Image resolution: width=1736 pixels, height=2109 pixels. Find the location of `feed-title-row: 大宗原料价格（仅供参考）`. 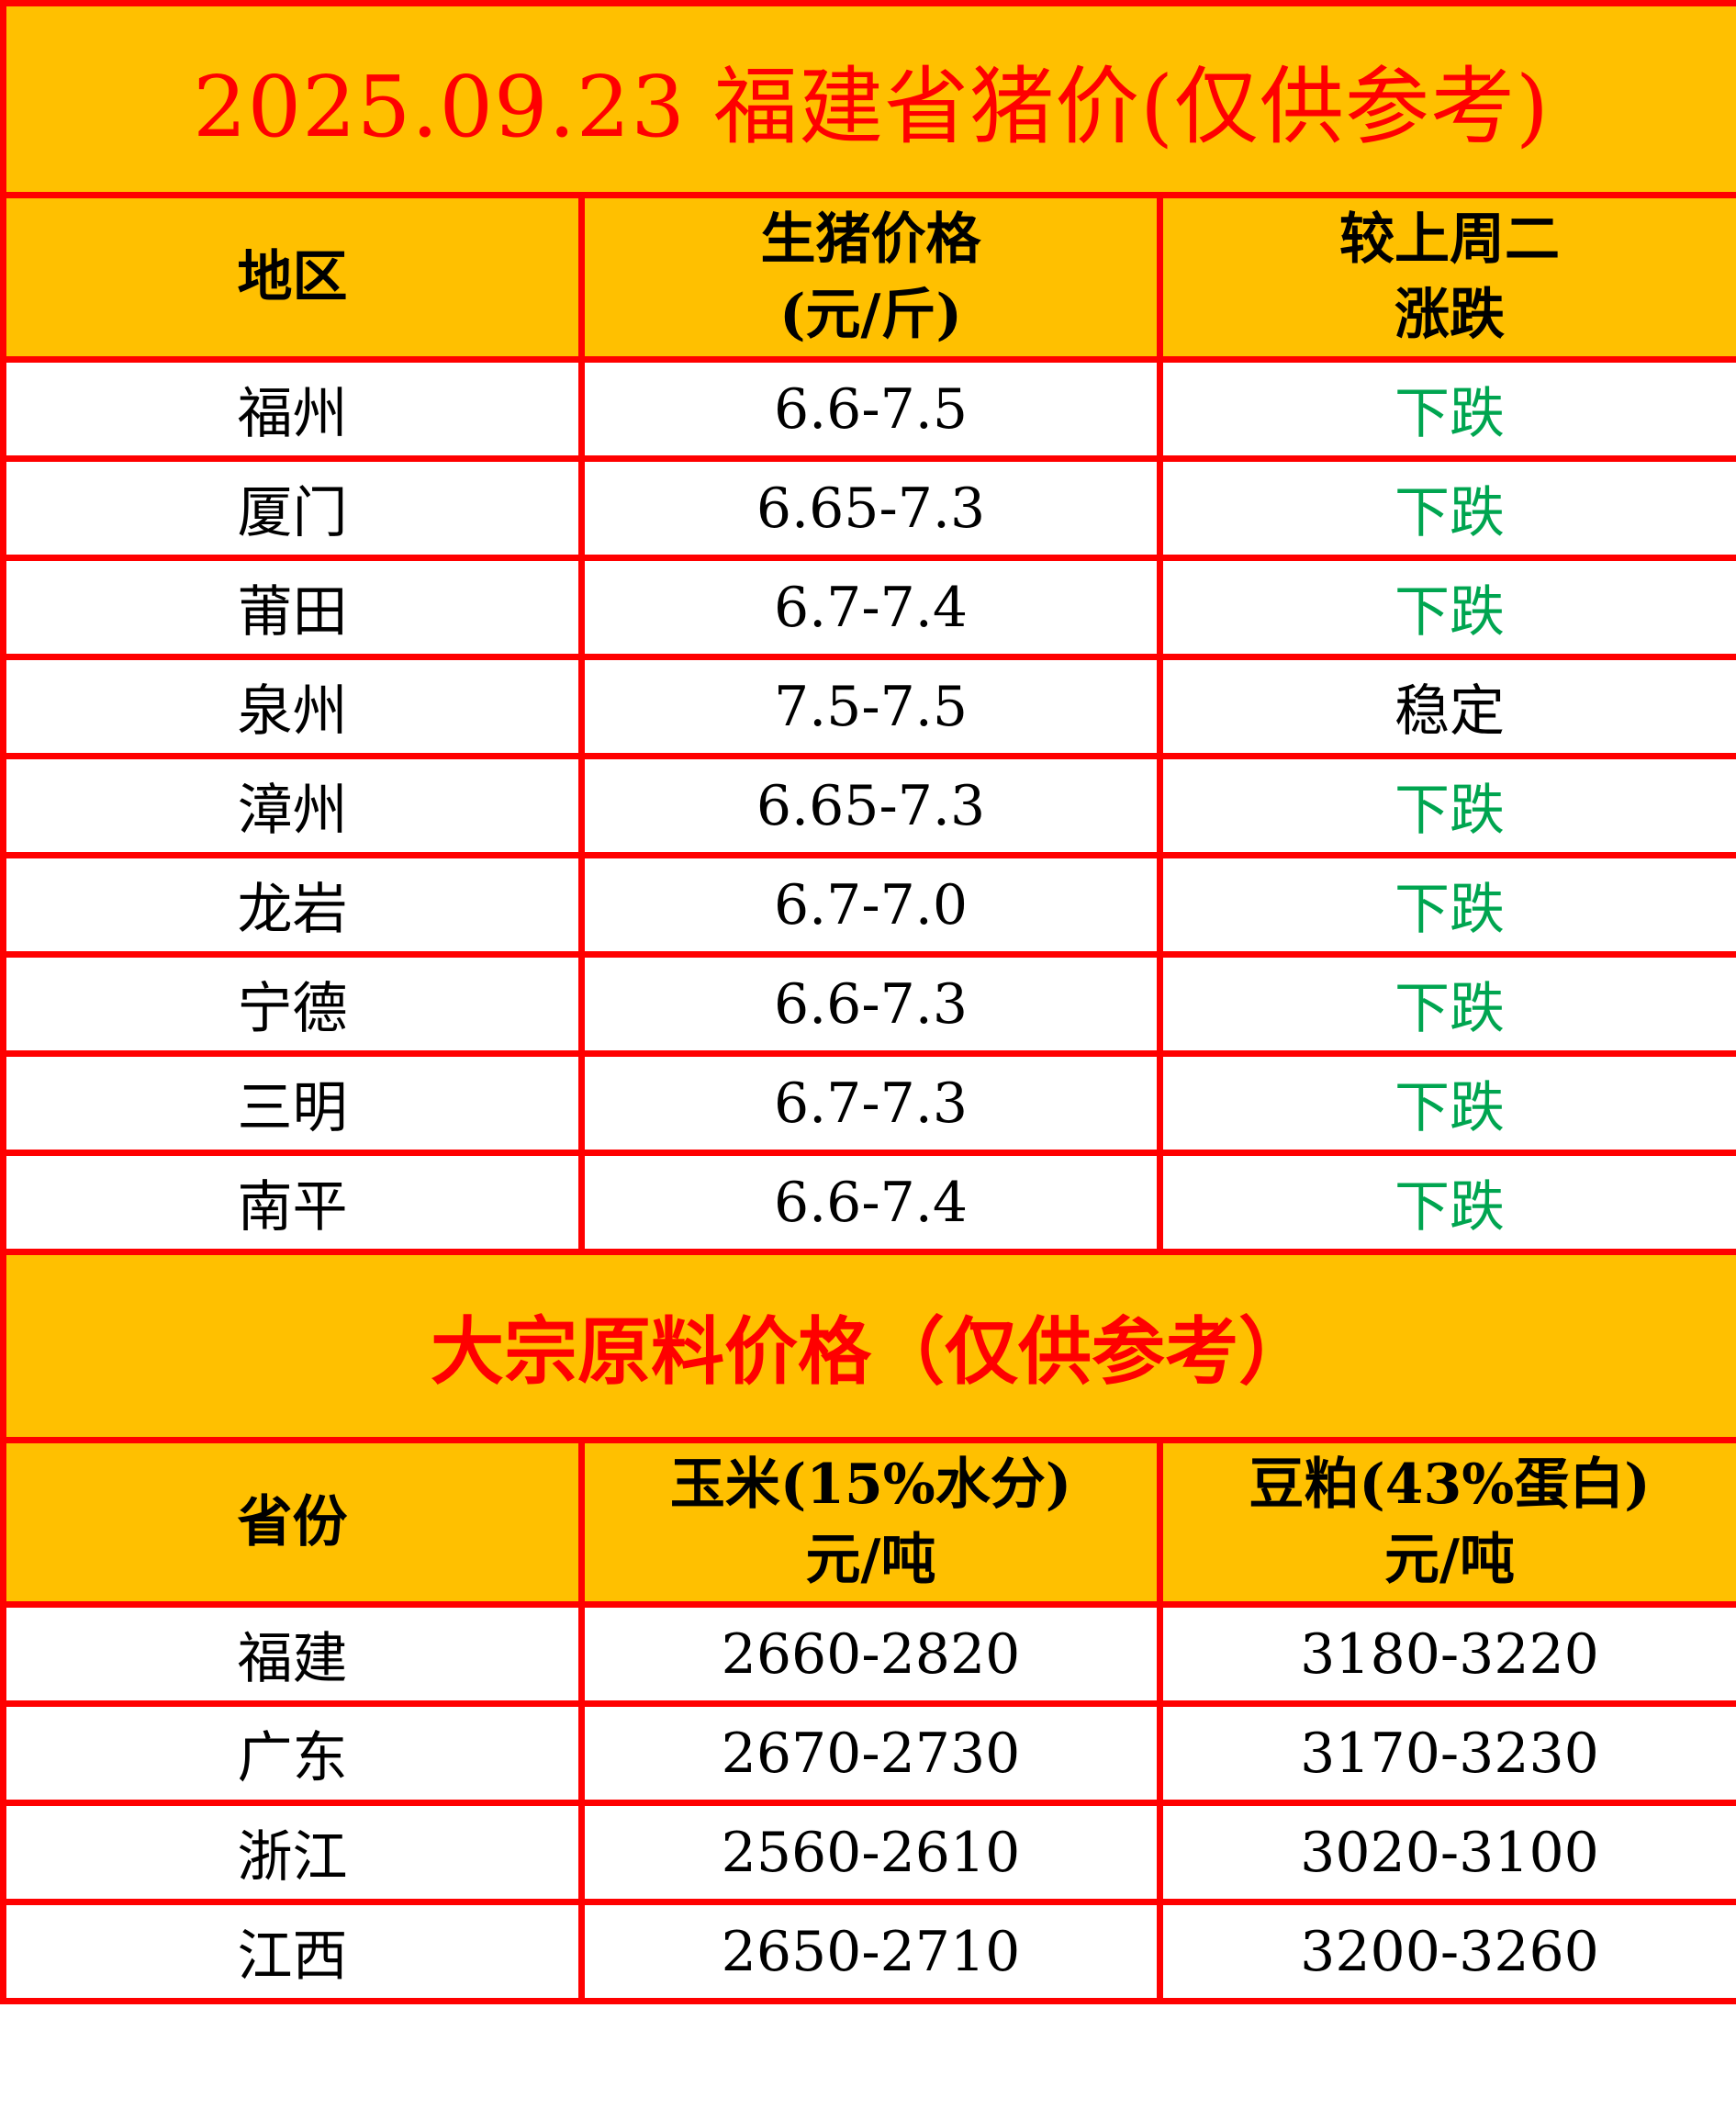

feed-title-row: 大宗原料价格（仅供参考） is located at coordinates (868, 1346).